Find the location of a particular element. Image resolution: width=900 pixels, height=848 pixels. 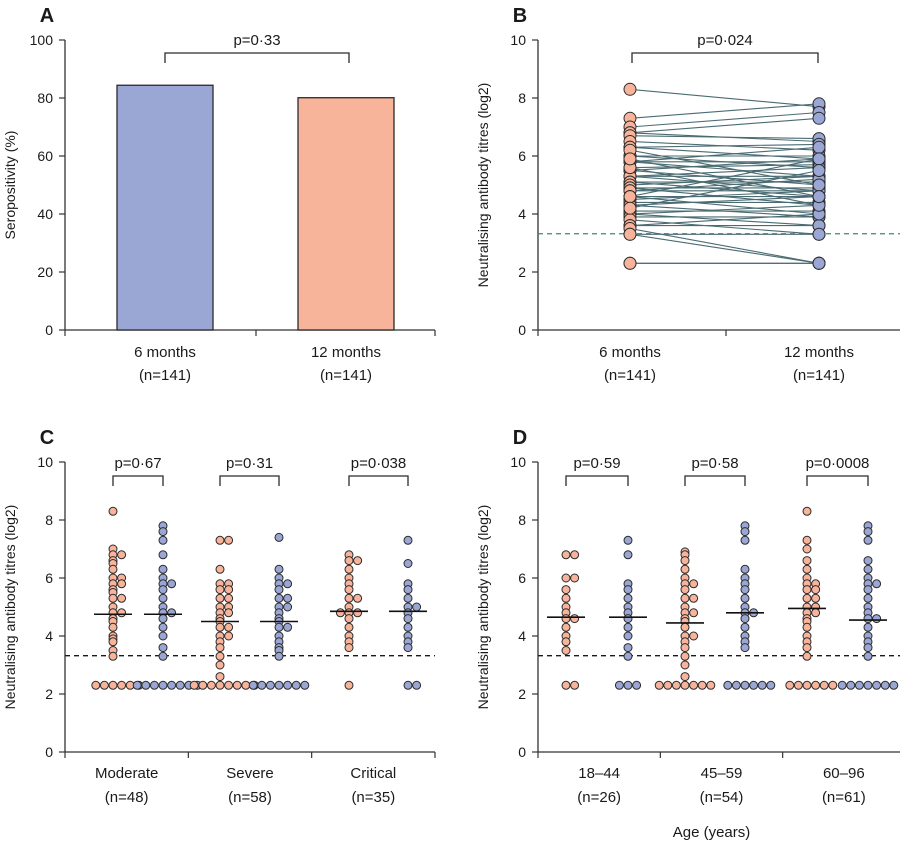

category-label: 6 months is located at coordinates (630, 352).